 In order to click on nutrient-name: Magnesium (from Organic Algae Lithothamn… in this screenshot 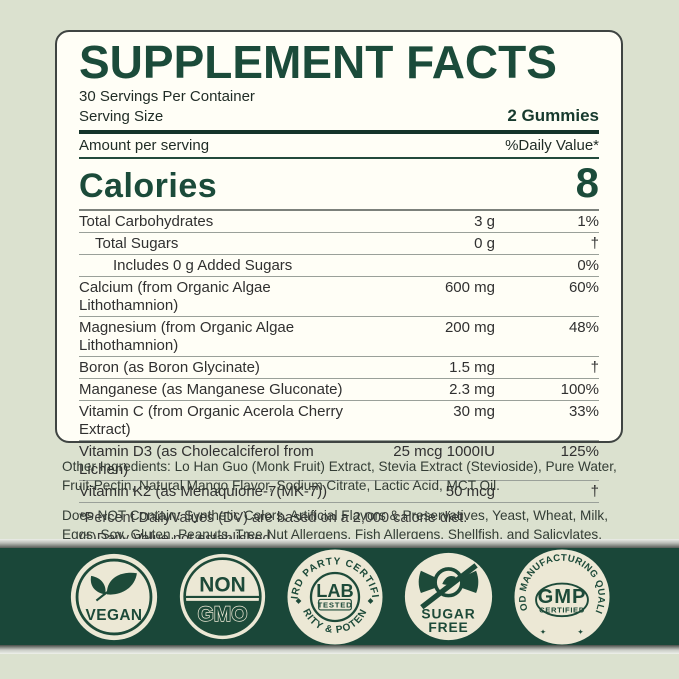, I will do `click(187, 336)`.